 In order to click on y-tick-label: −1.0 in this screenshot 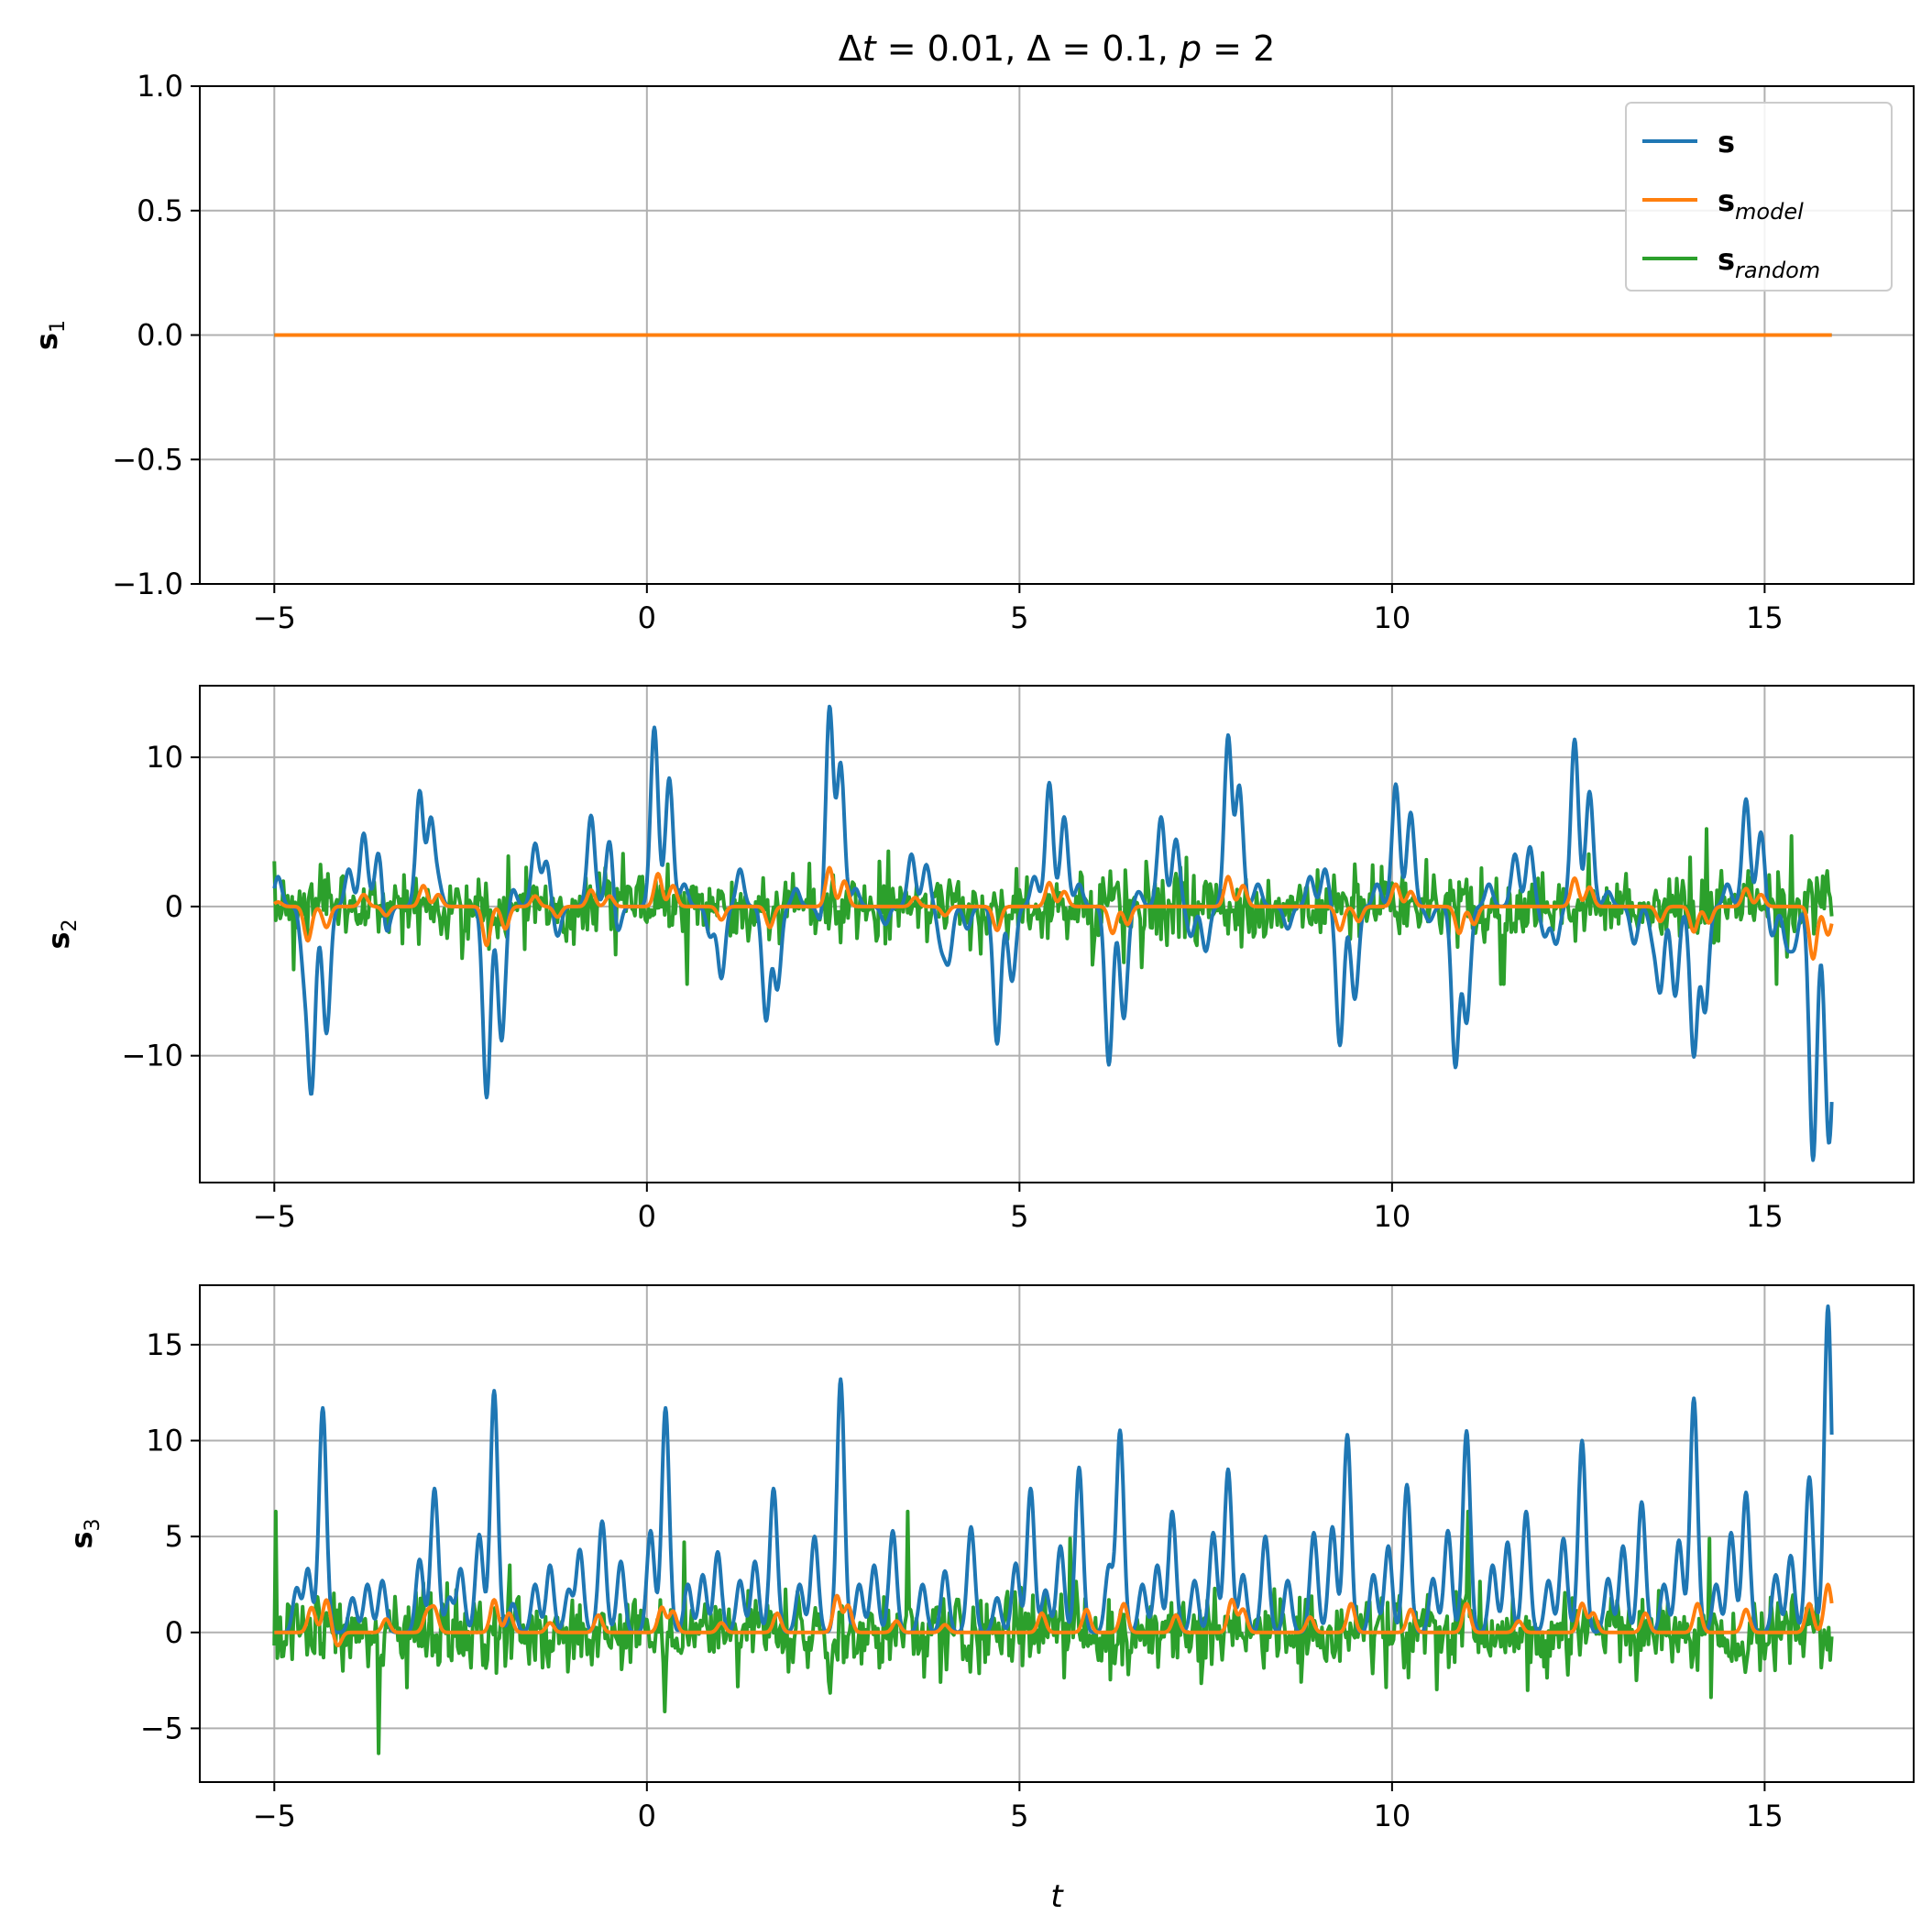, I will do `click(147, 584)`.